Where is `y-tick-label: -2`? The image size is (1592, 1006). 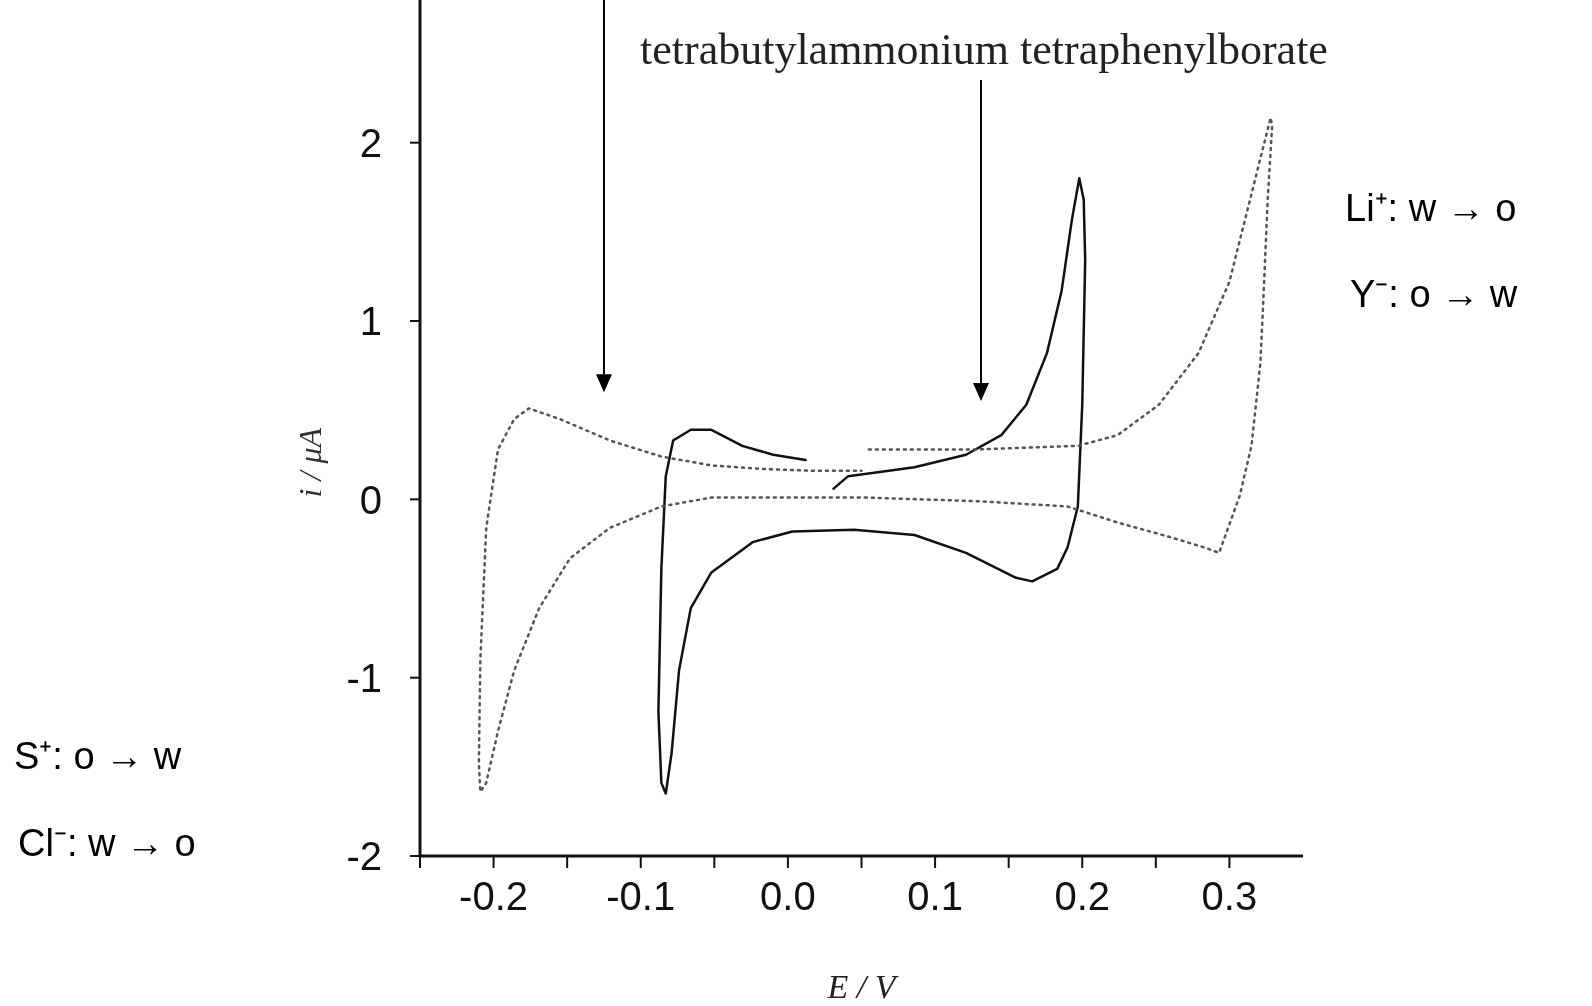 y-tick-label: -2 is located at coordinates (364, 856).